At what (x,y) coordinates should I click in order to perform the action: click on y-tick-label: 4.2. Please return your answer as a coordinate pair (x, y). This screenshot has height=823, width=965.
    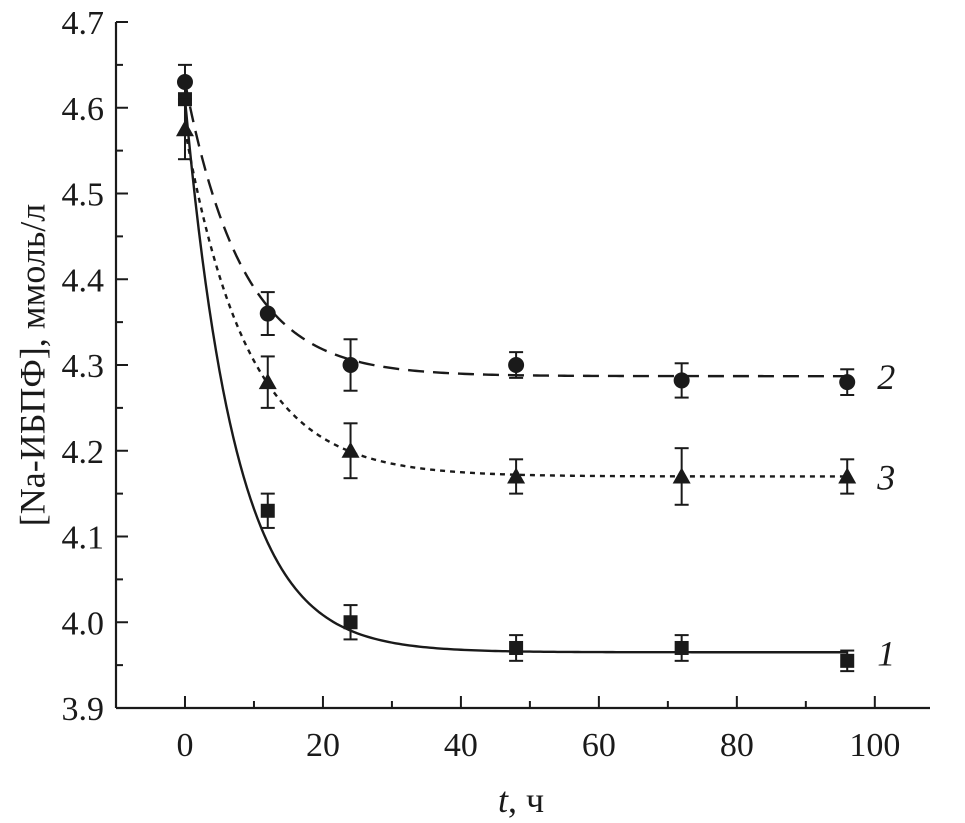
    Looking at the image, I should click on (83, 452).